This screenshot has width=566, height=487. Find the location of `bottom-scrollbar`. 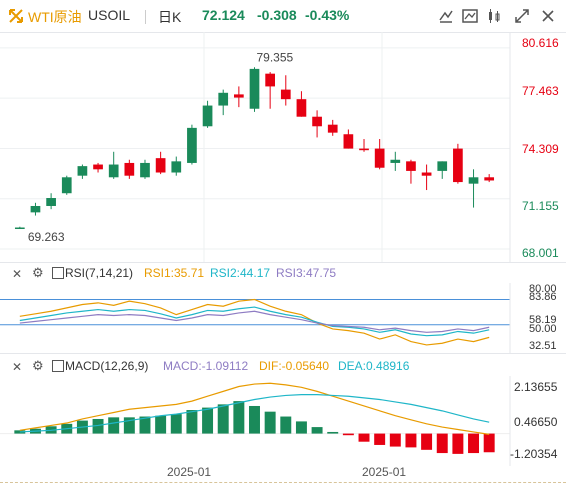

bottom-scrollbar is located at coordinates (283, 484).